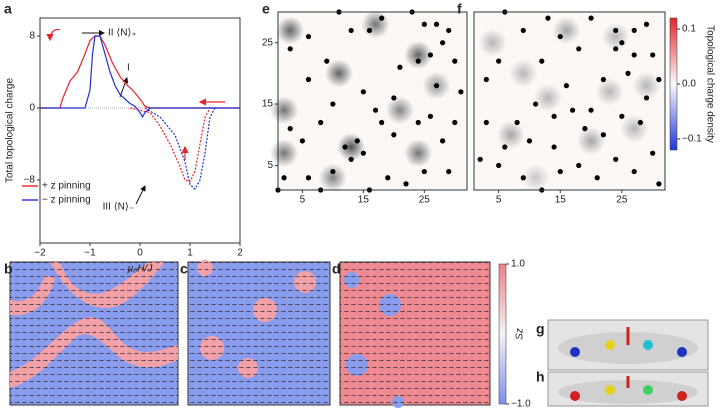 Image resolution: width=720 pixels, height=408 pixels. I want to click on colorbar-label: Topological charge density, so click(709, 84).